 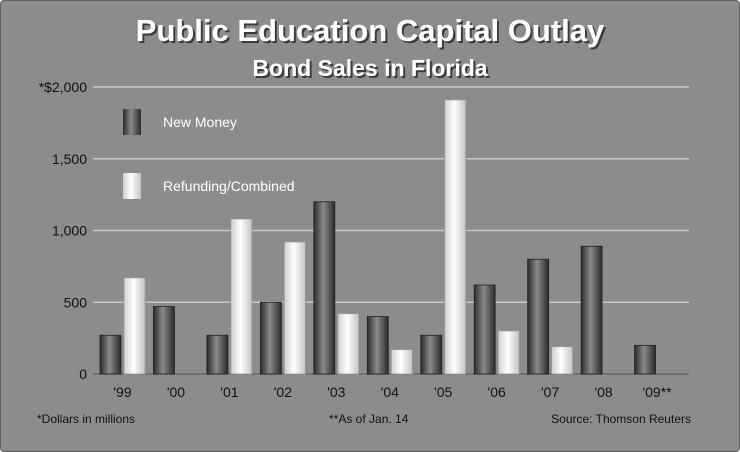 What do you see at coordinates (76, 302) in the screenshot?
I see `y-tick-label: 500` at bounding box center [76, 302].